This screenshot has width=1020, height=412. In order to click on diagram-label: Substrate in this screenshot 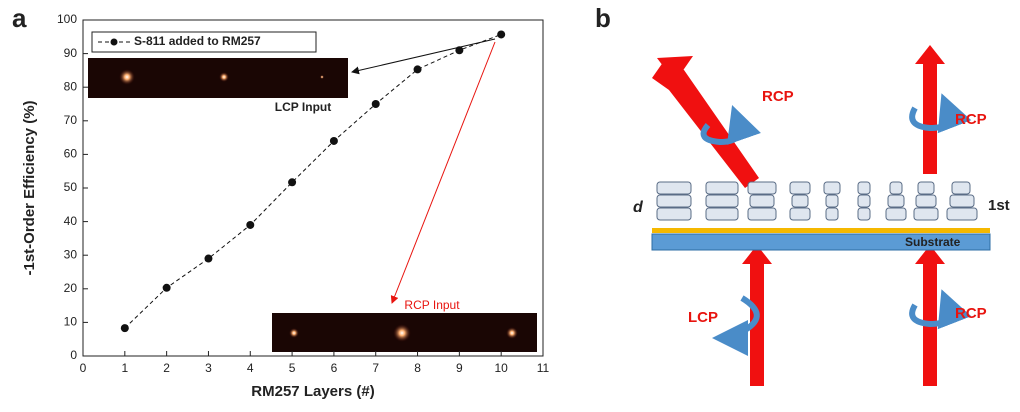, I will do `click(933, 242)`.